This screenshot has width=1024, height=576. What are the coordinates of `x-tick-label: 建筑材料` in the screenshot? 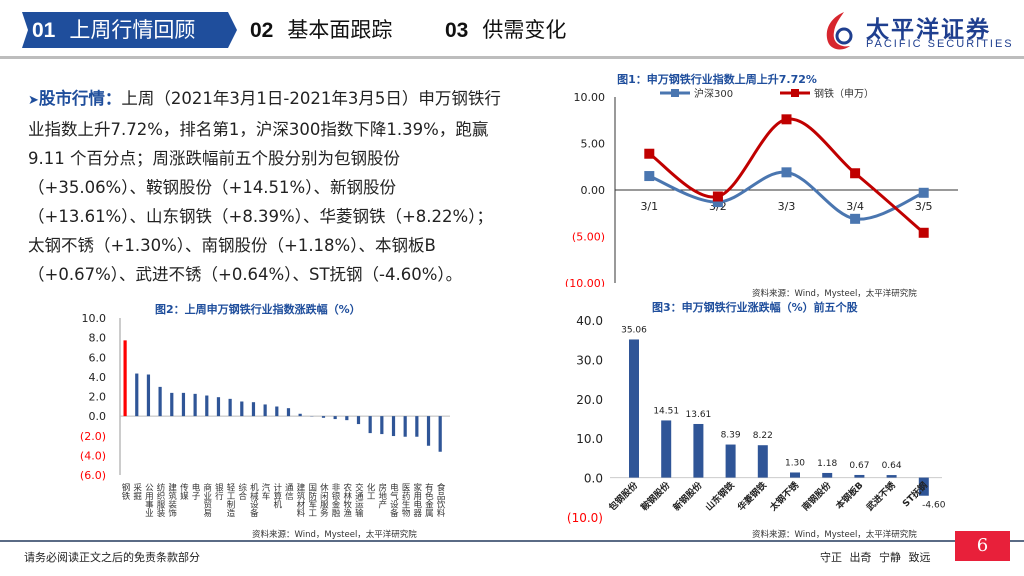 It's located at (300, 500).